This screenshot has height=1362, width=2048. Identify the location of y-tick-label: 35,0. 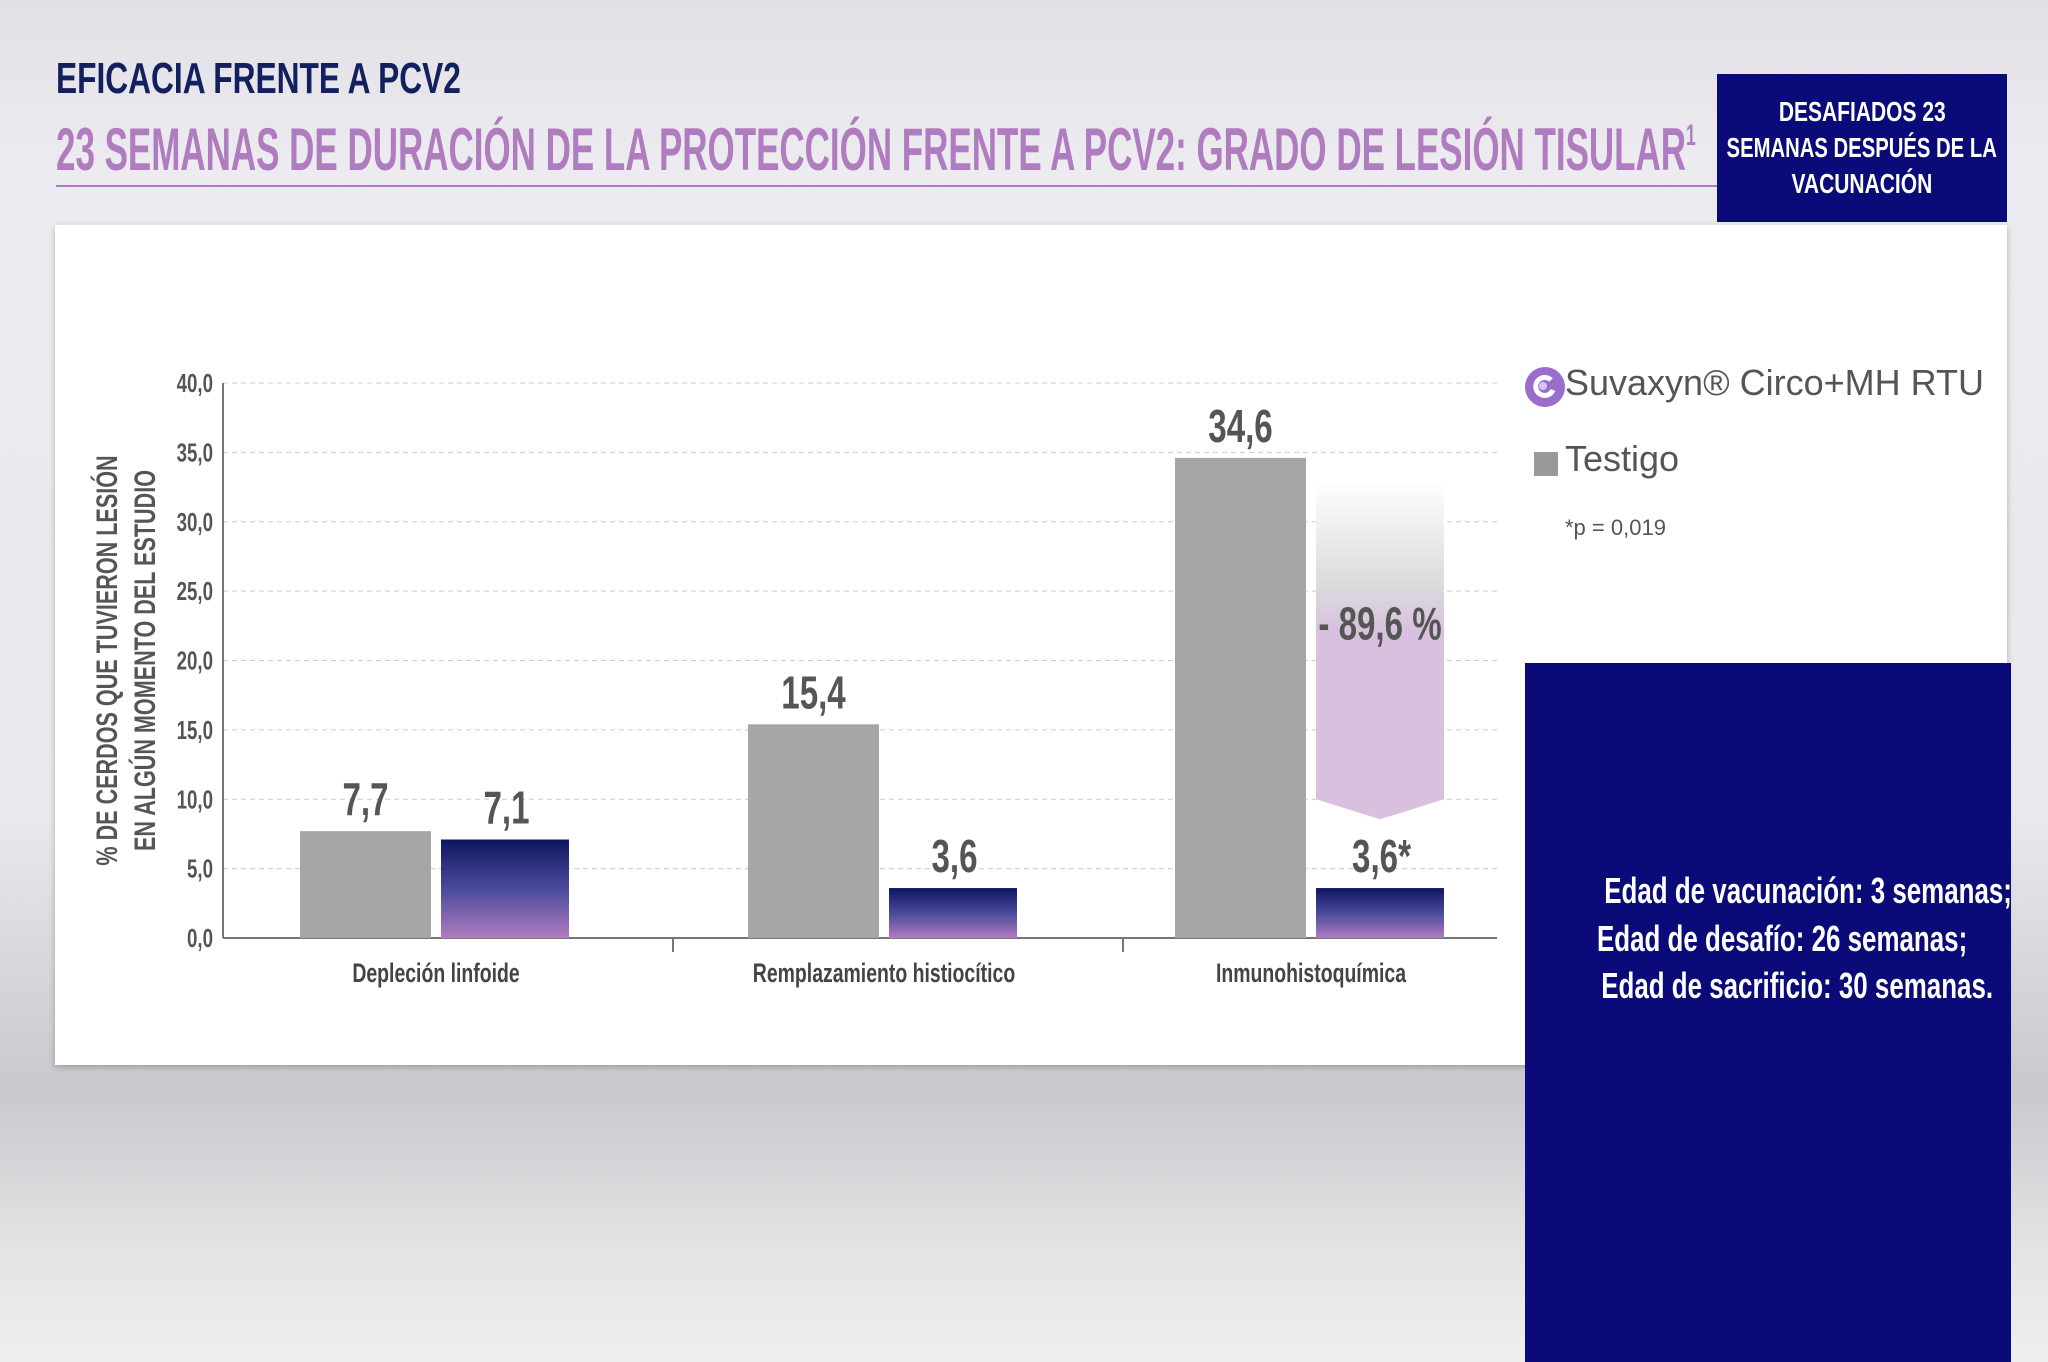
(195, 452).